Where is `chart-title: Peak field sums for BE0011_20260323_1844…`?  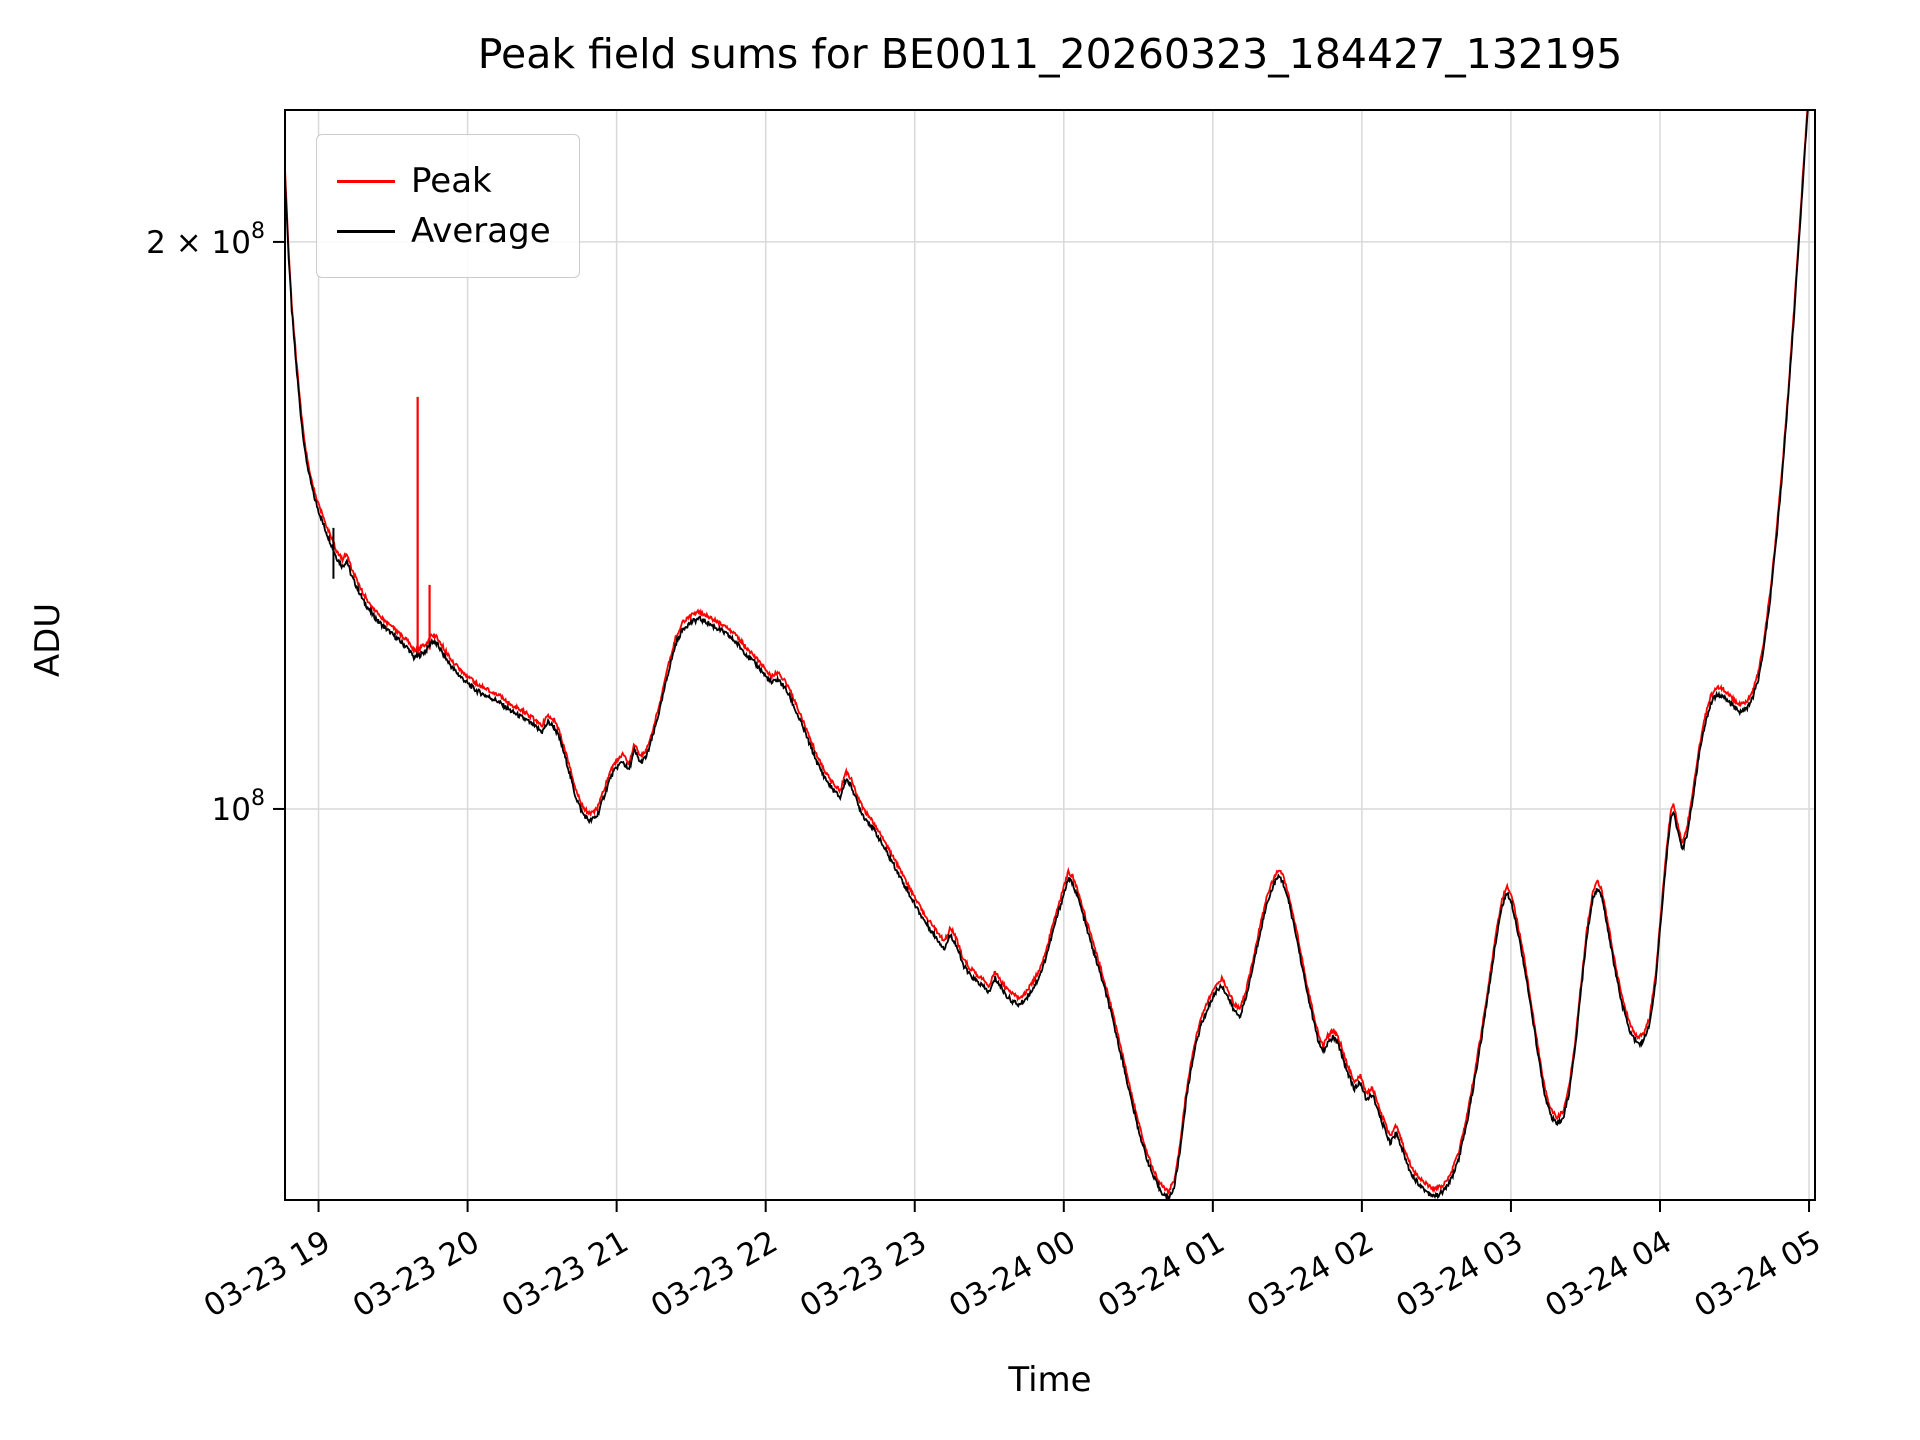
chart-title: Peak field sums for BE0011_20260323_1844… is located at coordinates (1050, 54).